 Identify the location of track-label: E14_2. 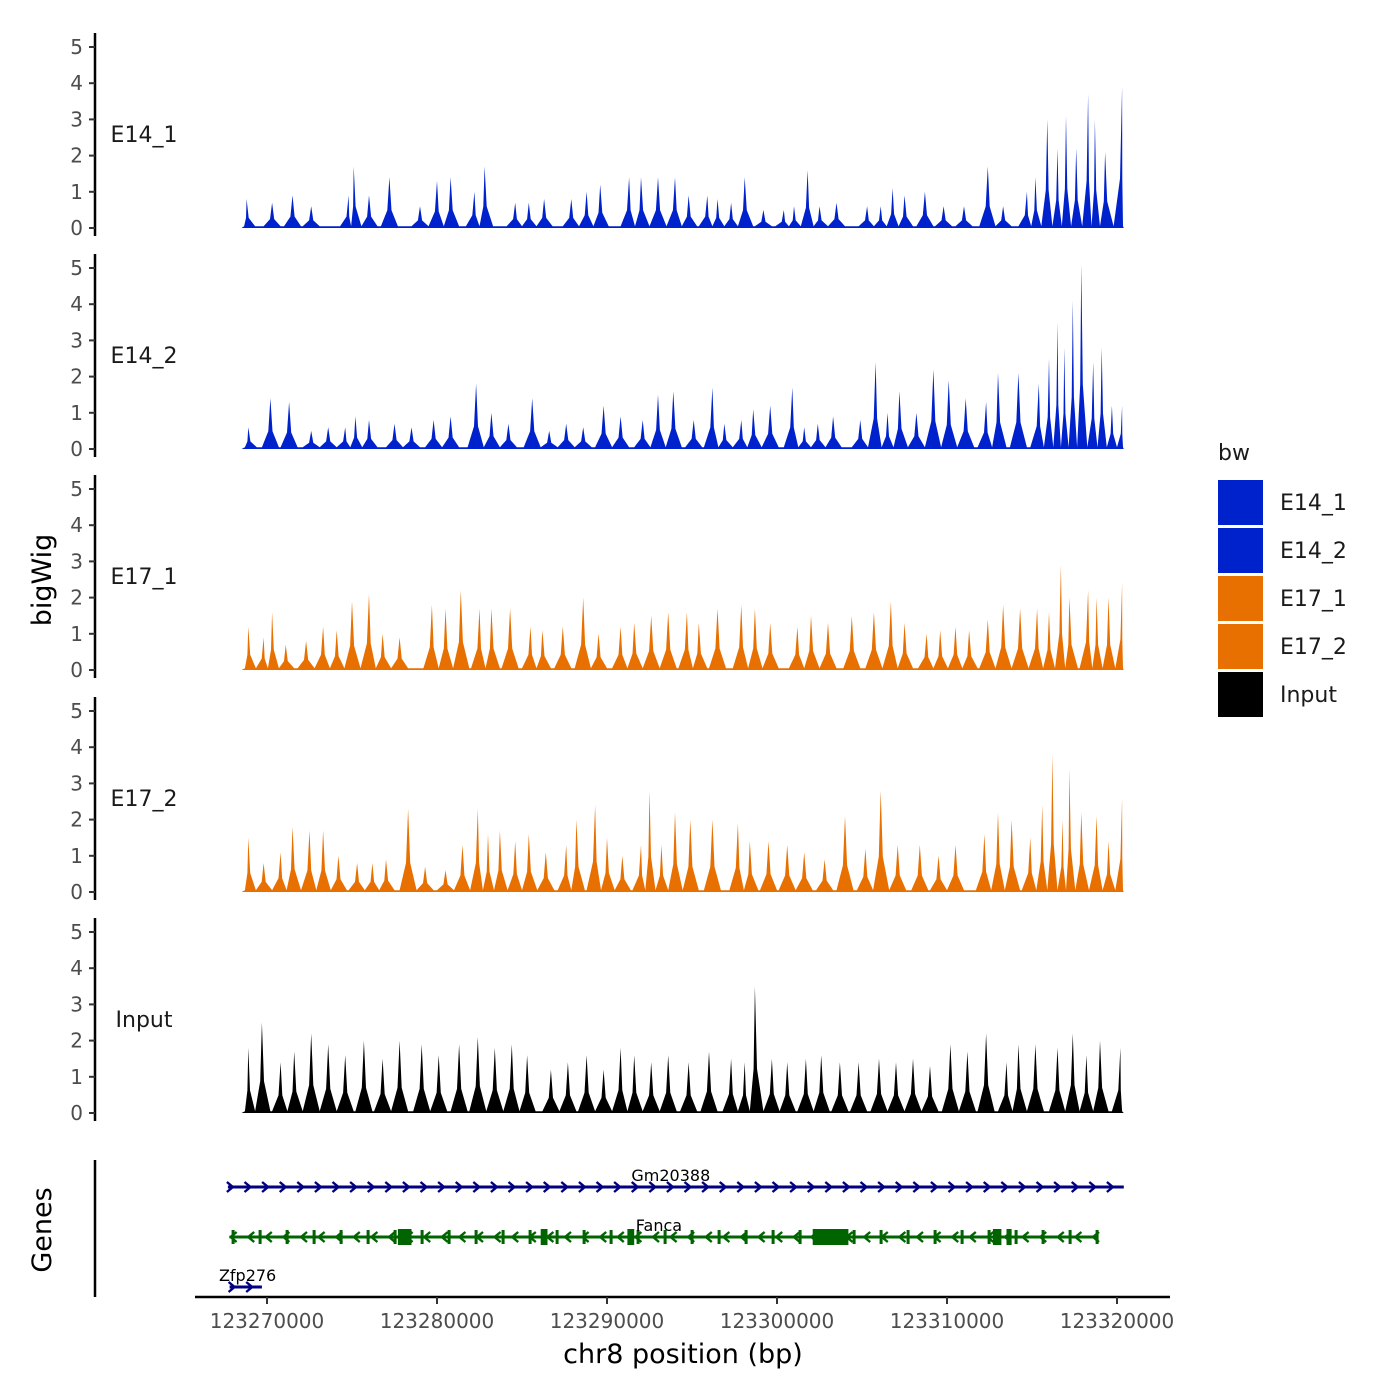
(144, 356).